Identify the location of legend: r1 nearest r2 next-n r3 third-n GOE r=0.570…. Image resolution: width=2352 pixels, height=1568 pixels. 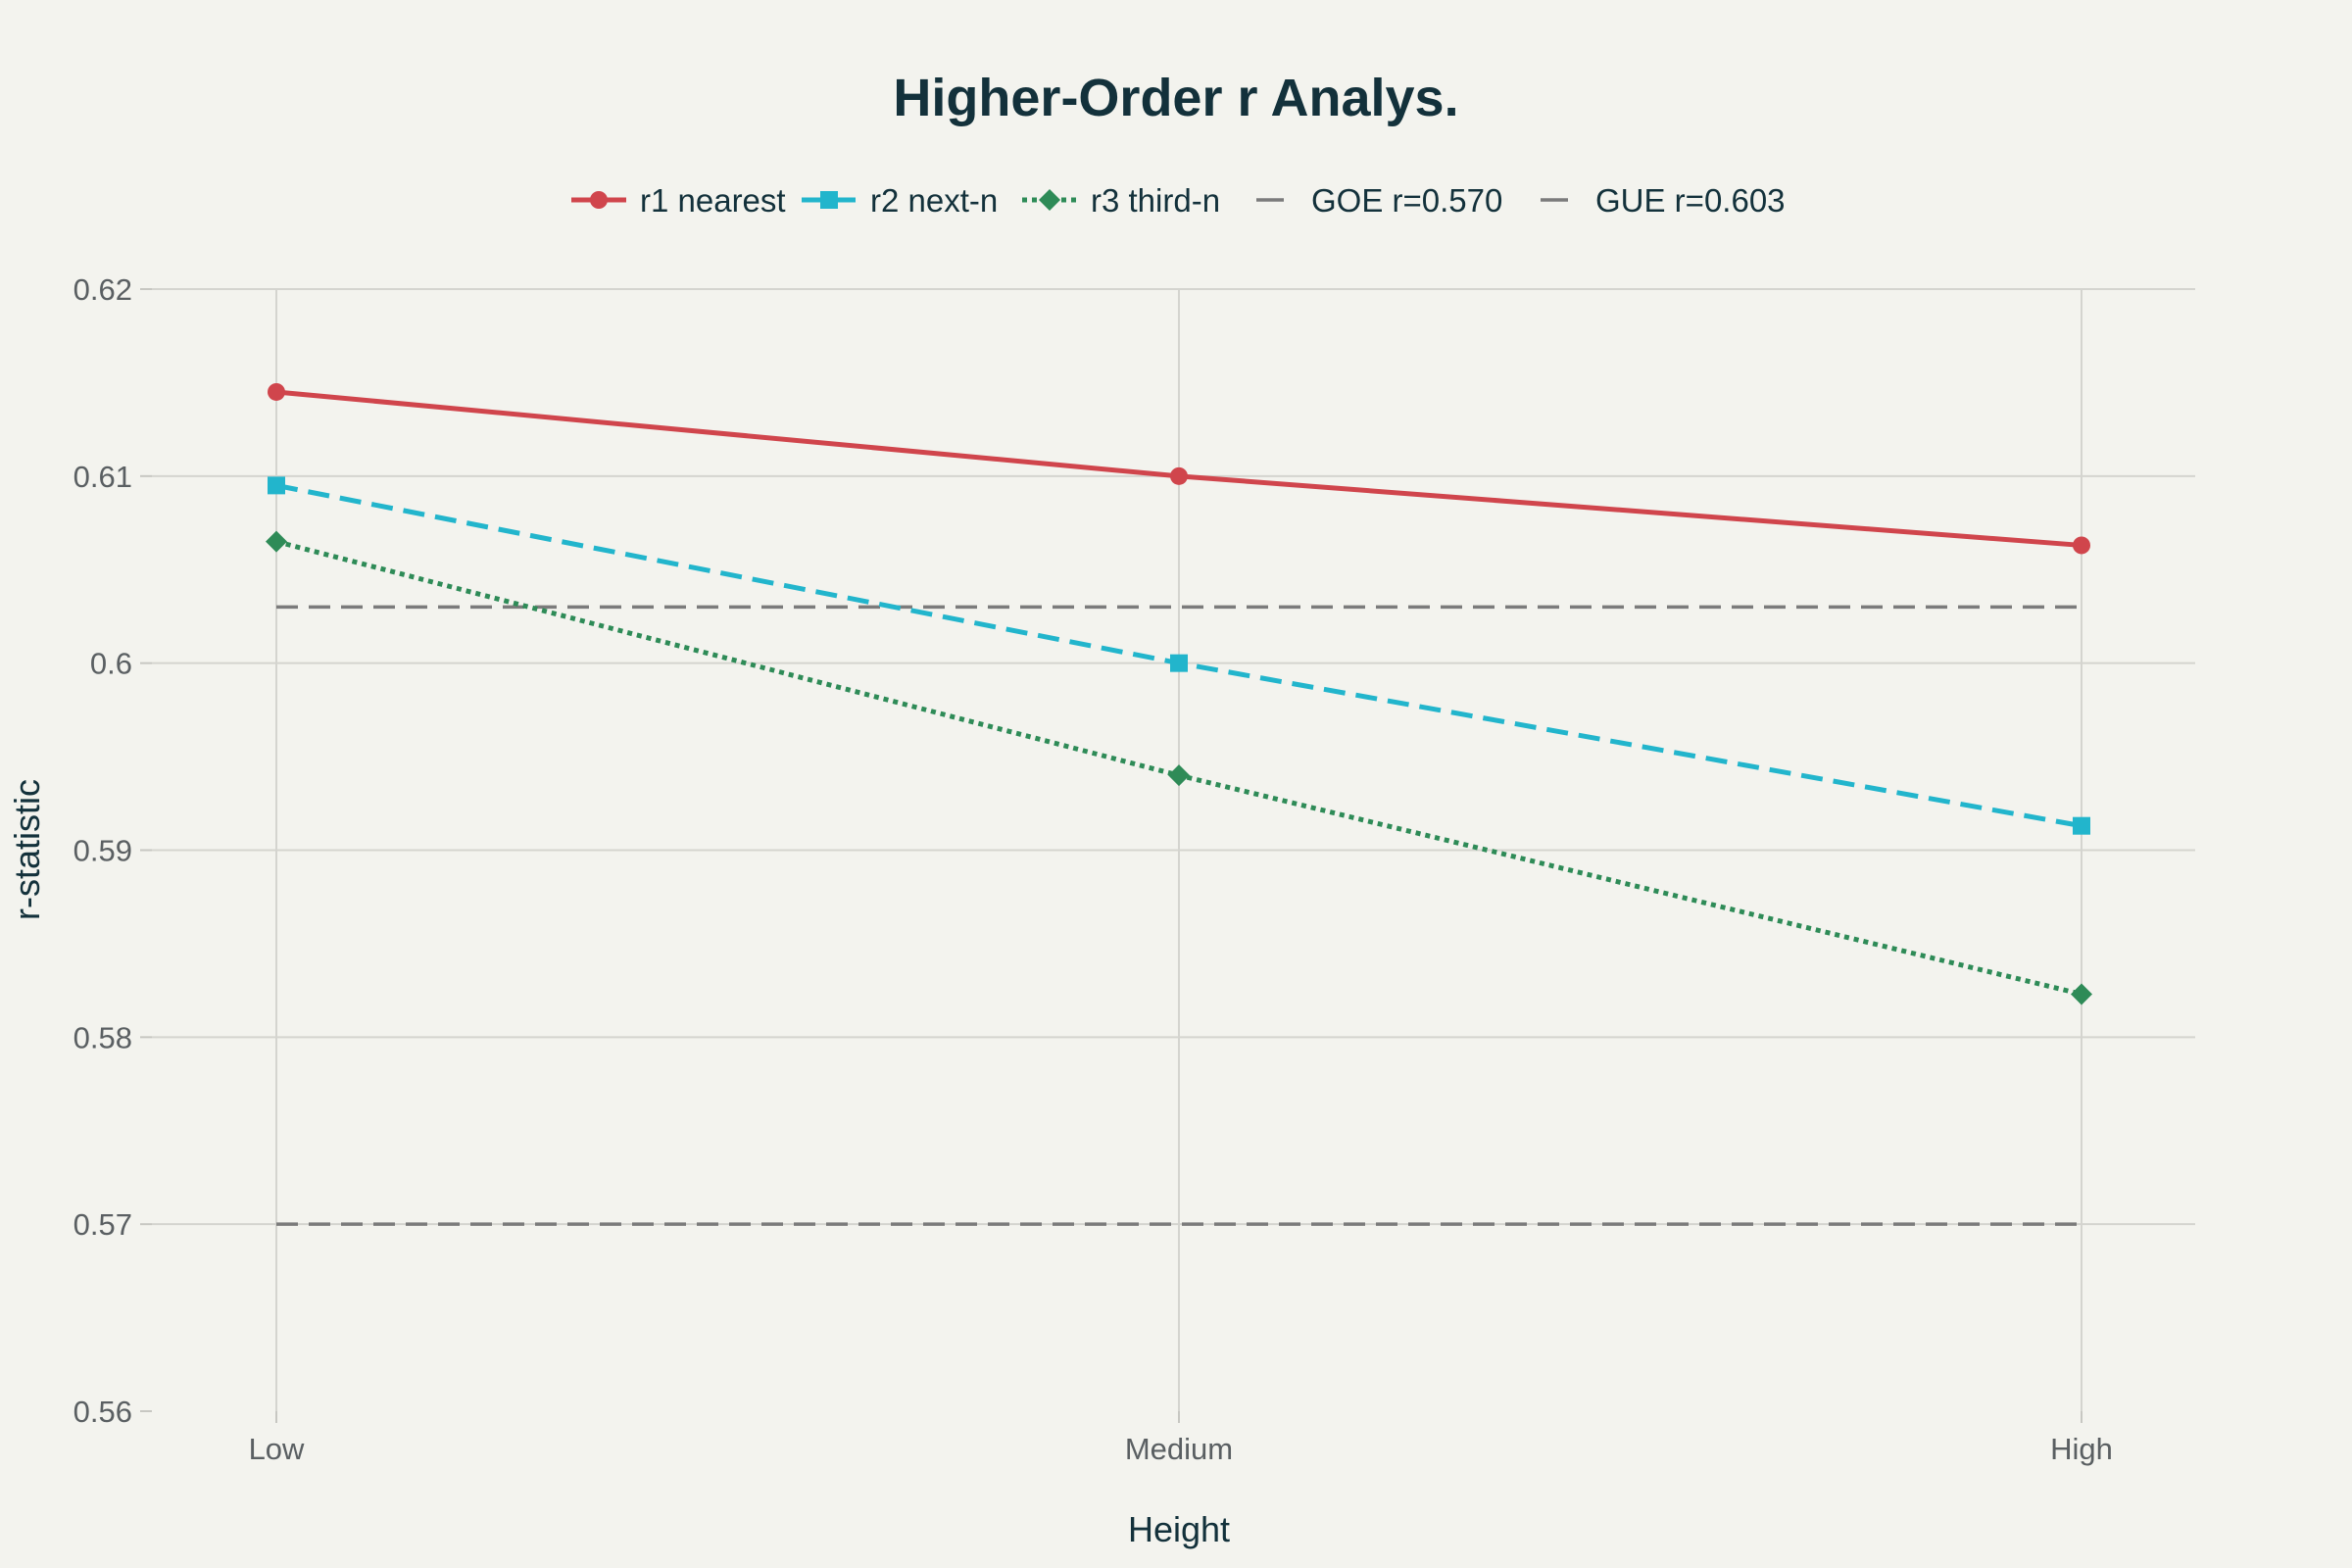
(1178, 200).